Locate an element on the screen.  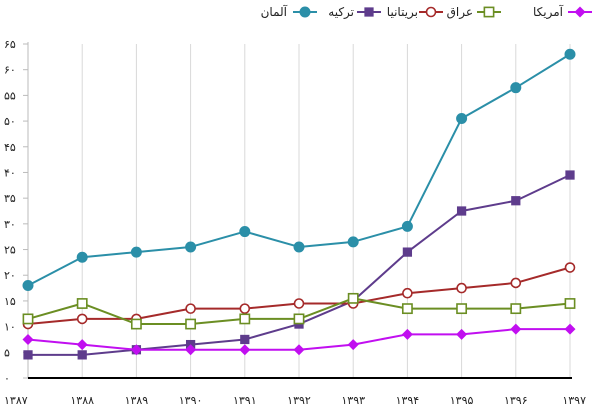
legend-label: عراق is located at coordinates (460, 12).